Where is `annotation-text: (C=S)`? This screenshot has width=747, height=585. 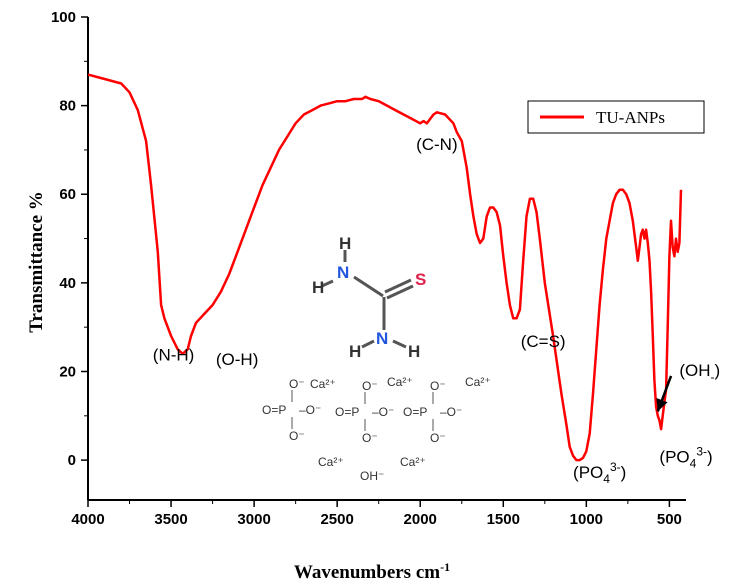 annotation-text: (C=S) is located at coordinates (543, 341).